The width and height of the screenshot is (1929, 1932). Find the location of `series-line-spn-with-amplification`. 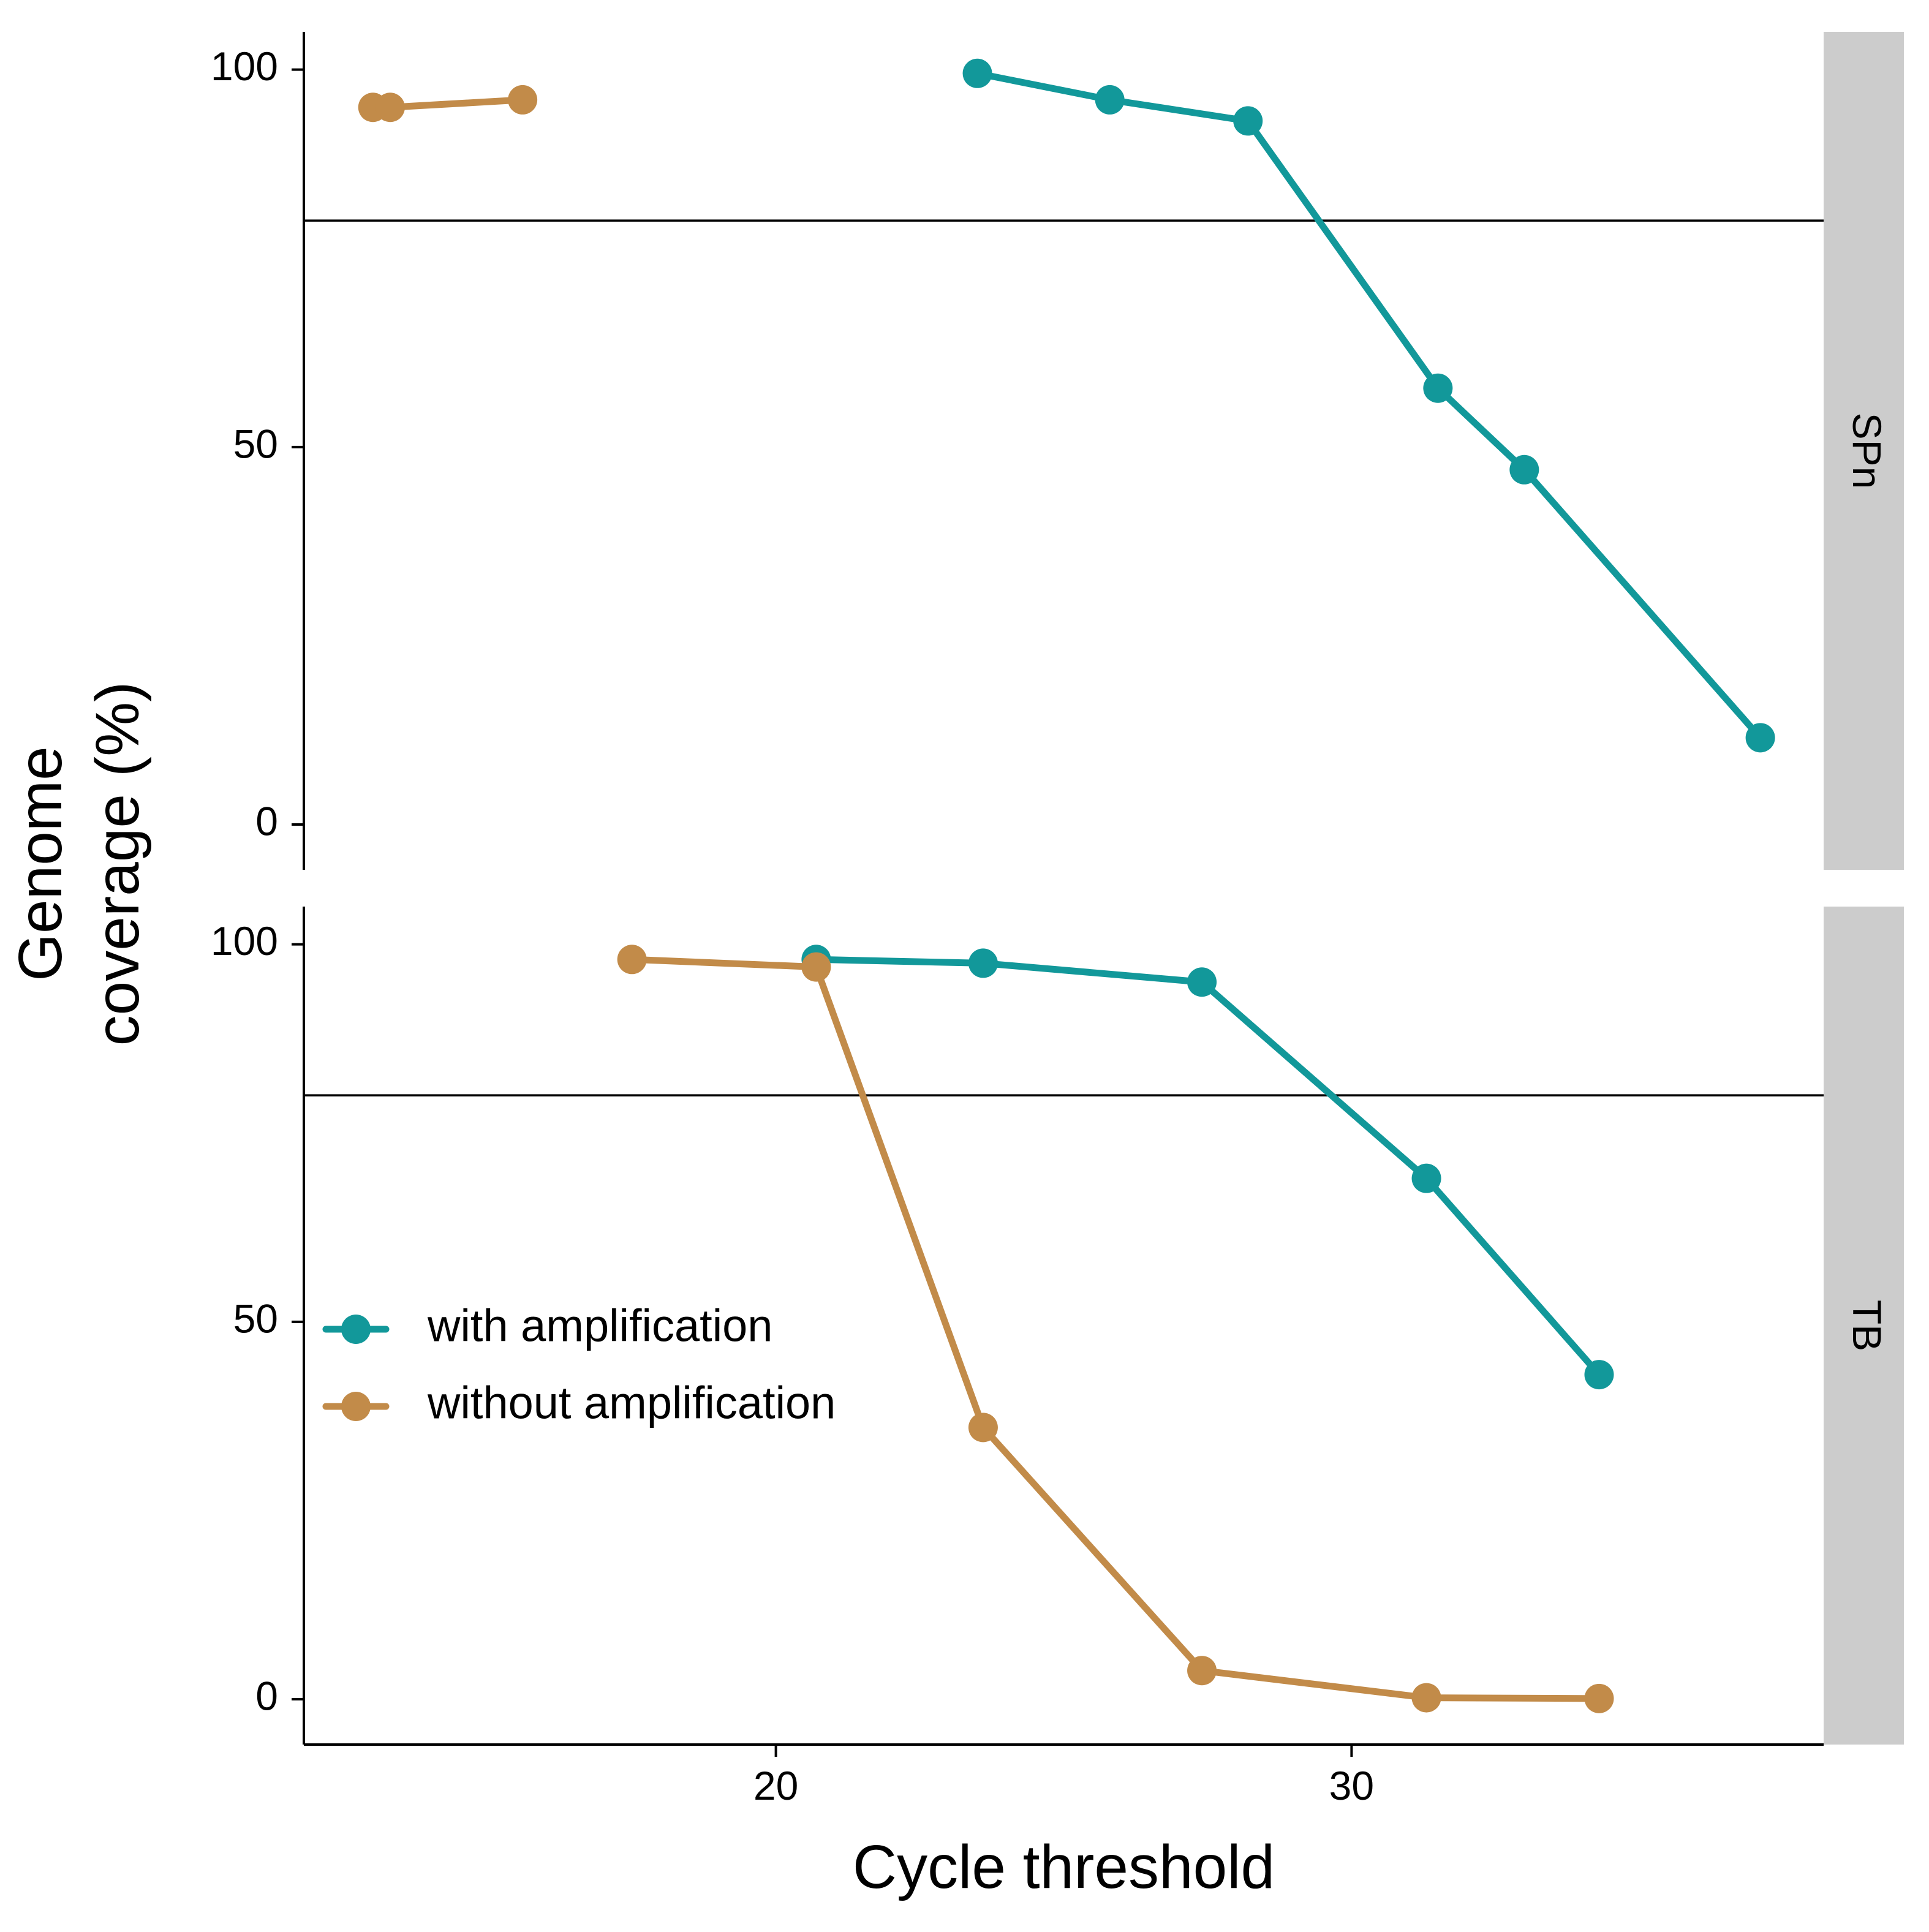

series-line-spn-with-amplification is located at coordinates (1369, 405).